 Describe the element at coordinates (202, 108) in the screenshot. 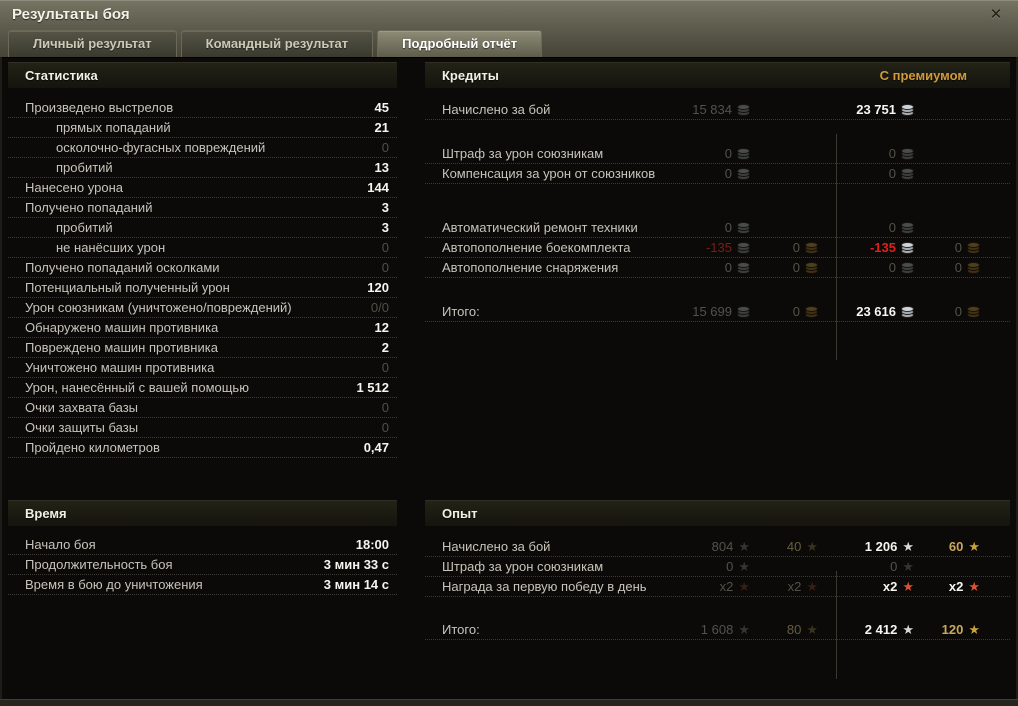

I see `stat-row-shots: Произведено выстрелов 45` at that location.